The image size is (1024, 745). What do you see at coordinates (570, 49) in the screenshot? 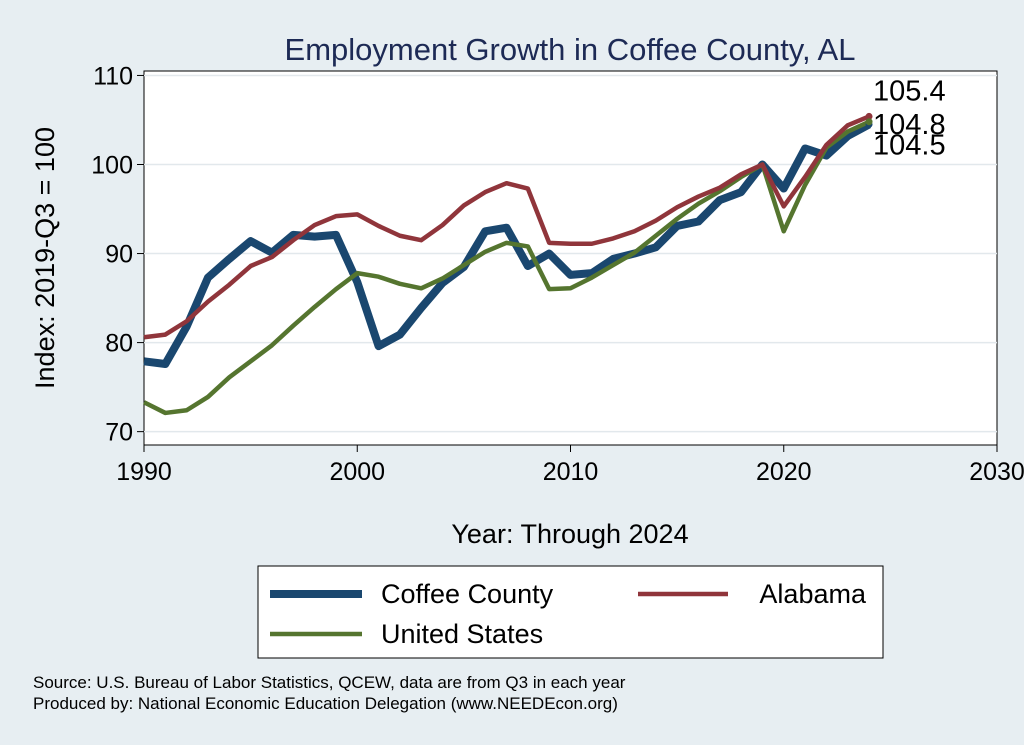
I see `chart-title: Employment Growth in Coffee County, AL` at bounding box center [570, 49].